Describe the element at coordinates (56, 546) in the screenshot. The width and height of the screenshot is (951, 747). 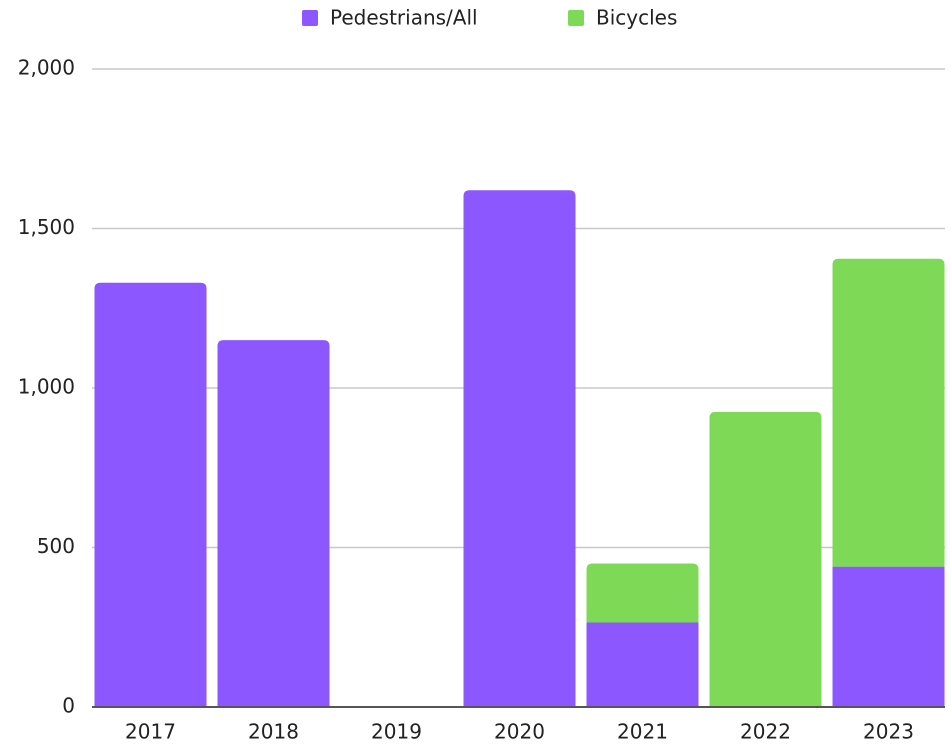
I see `y-tick-label: 500` at that location.